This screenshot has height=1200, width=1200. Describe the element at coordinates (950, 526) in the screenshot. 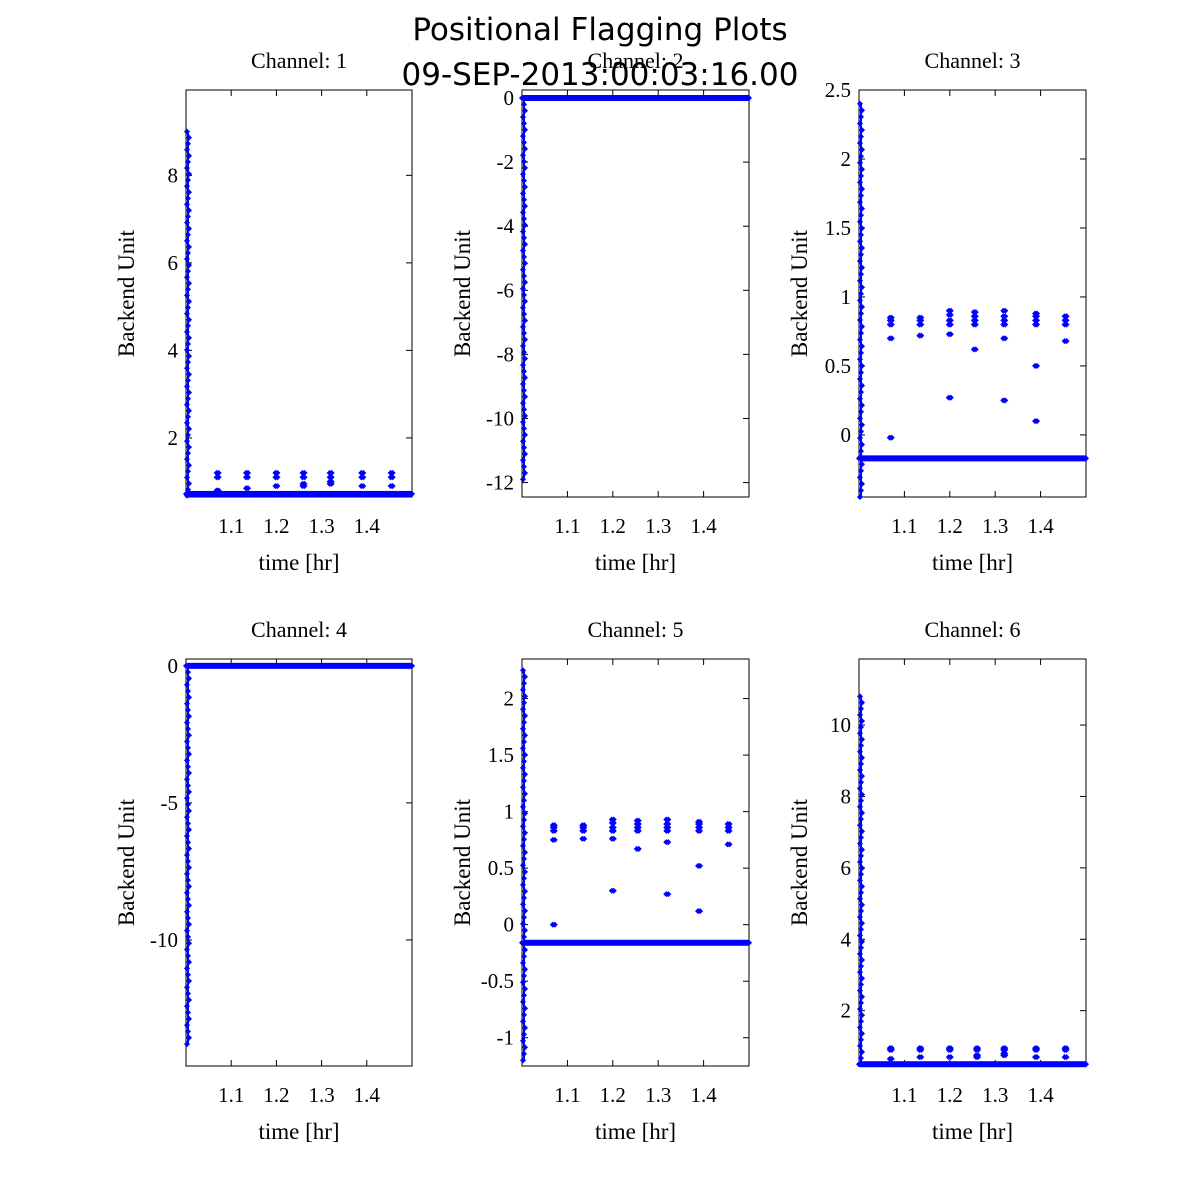

I see `chart-3-xtick-label: 1.2` at that location.